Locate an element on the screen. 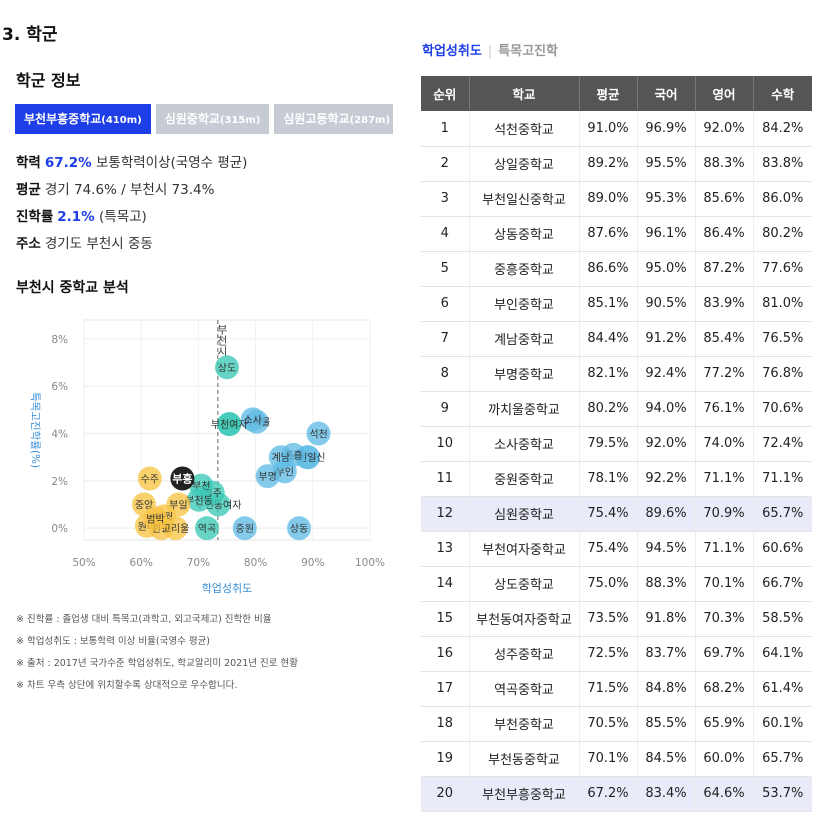  table-row: 9 까치울중학교 80.2% 94.0% 76.1% 70.6% is located at coordinates (616, 409).